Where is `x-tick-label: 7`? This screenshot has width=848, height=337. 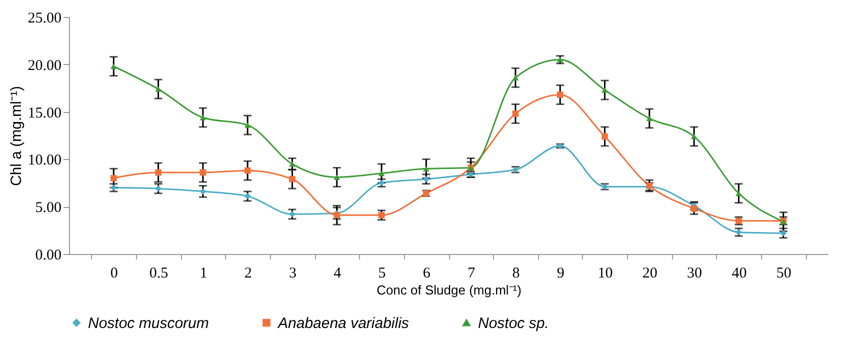
x-tick-label: 7 is located at coordinates (472, 274).